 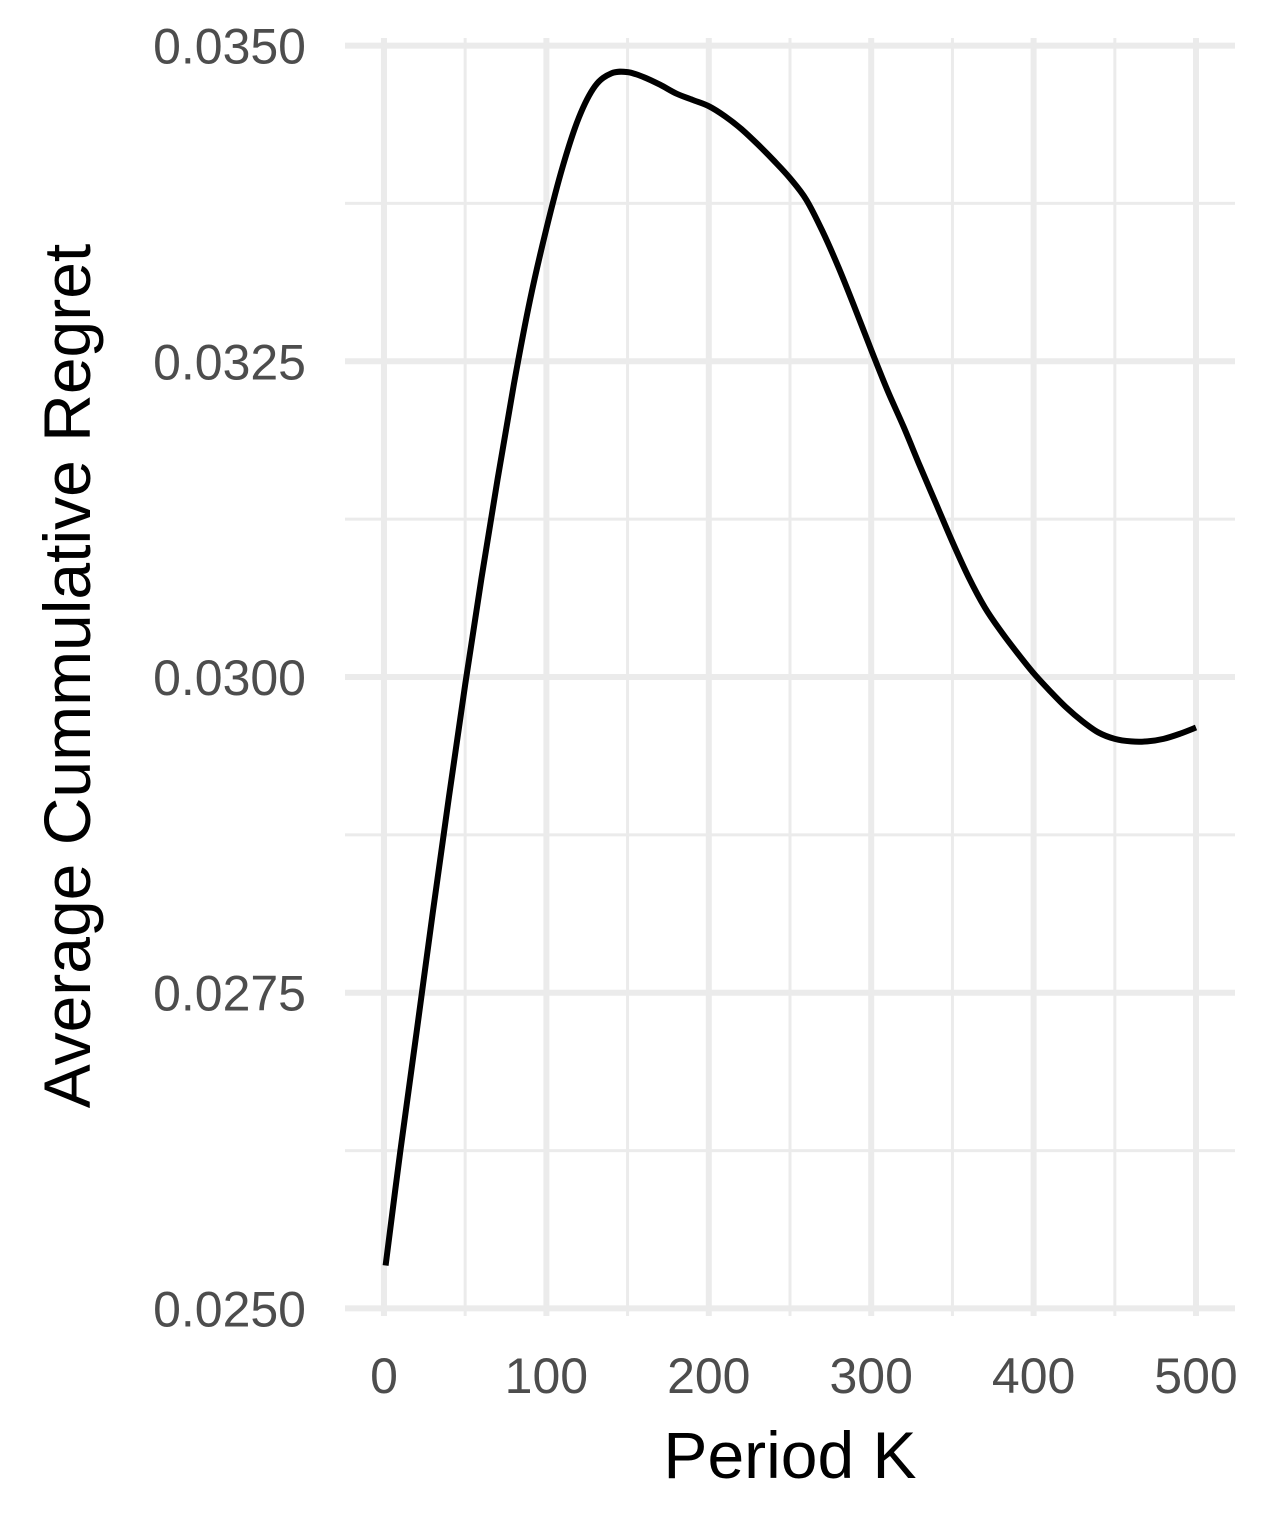 What do you see at coordinates (67, 676) in the screenshot?
I see `y-axis-title: Average Cummulative Regret` at bounding box center [67, 676].